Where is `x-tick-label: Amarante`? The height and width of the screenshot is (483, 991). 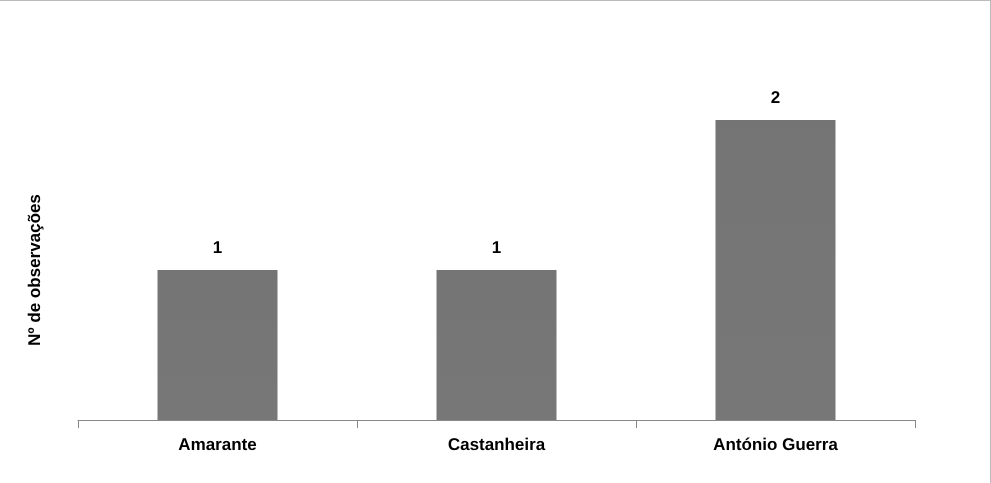
x-tick-label: Amarante is located at coordinates (217, 444).